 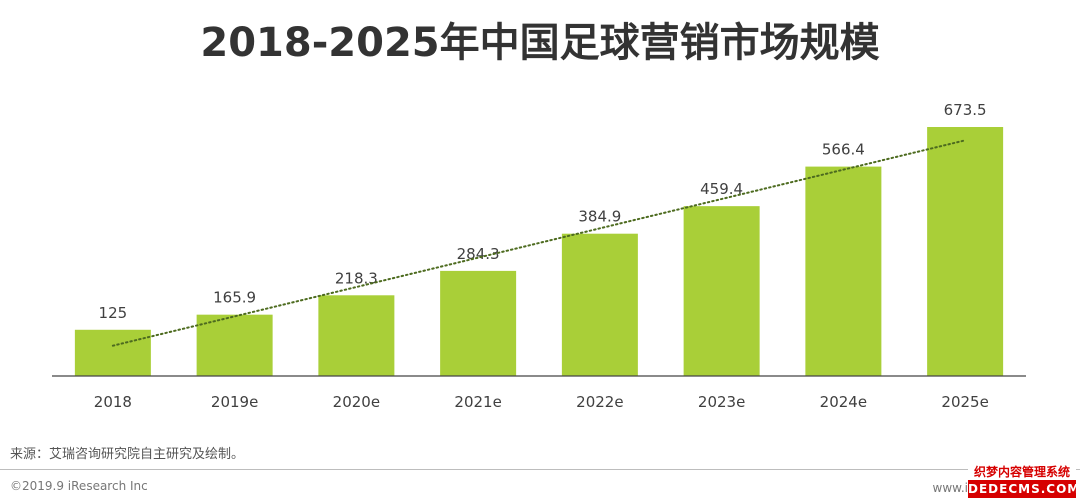 I want to click on bar-2024e, so click(x=843, y=271).